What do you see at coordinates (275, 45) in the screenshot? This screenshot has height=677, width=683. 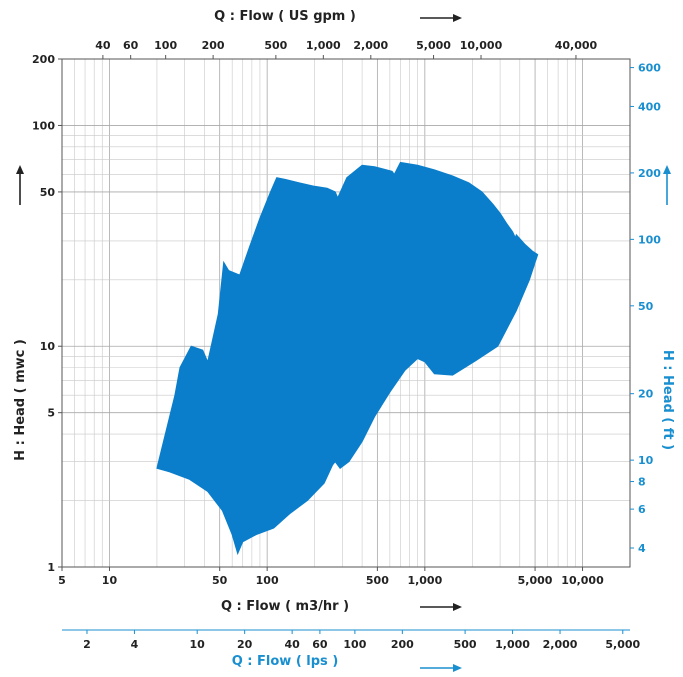 I see `x-top-tick-label: 500` at bounding box center [275, 45].